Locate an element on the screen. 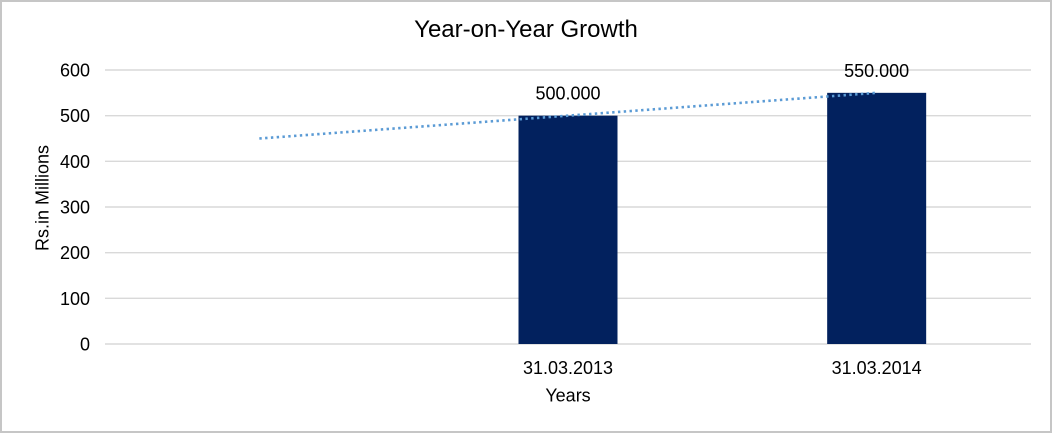 The height and width of the screenshot is (433, 1052). y-tick-label: 300 is located at coordinates (75, 208).